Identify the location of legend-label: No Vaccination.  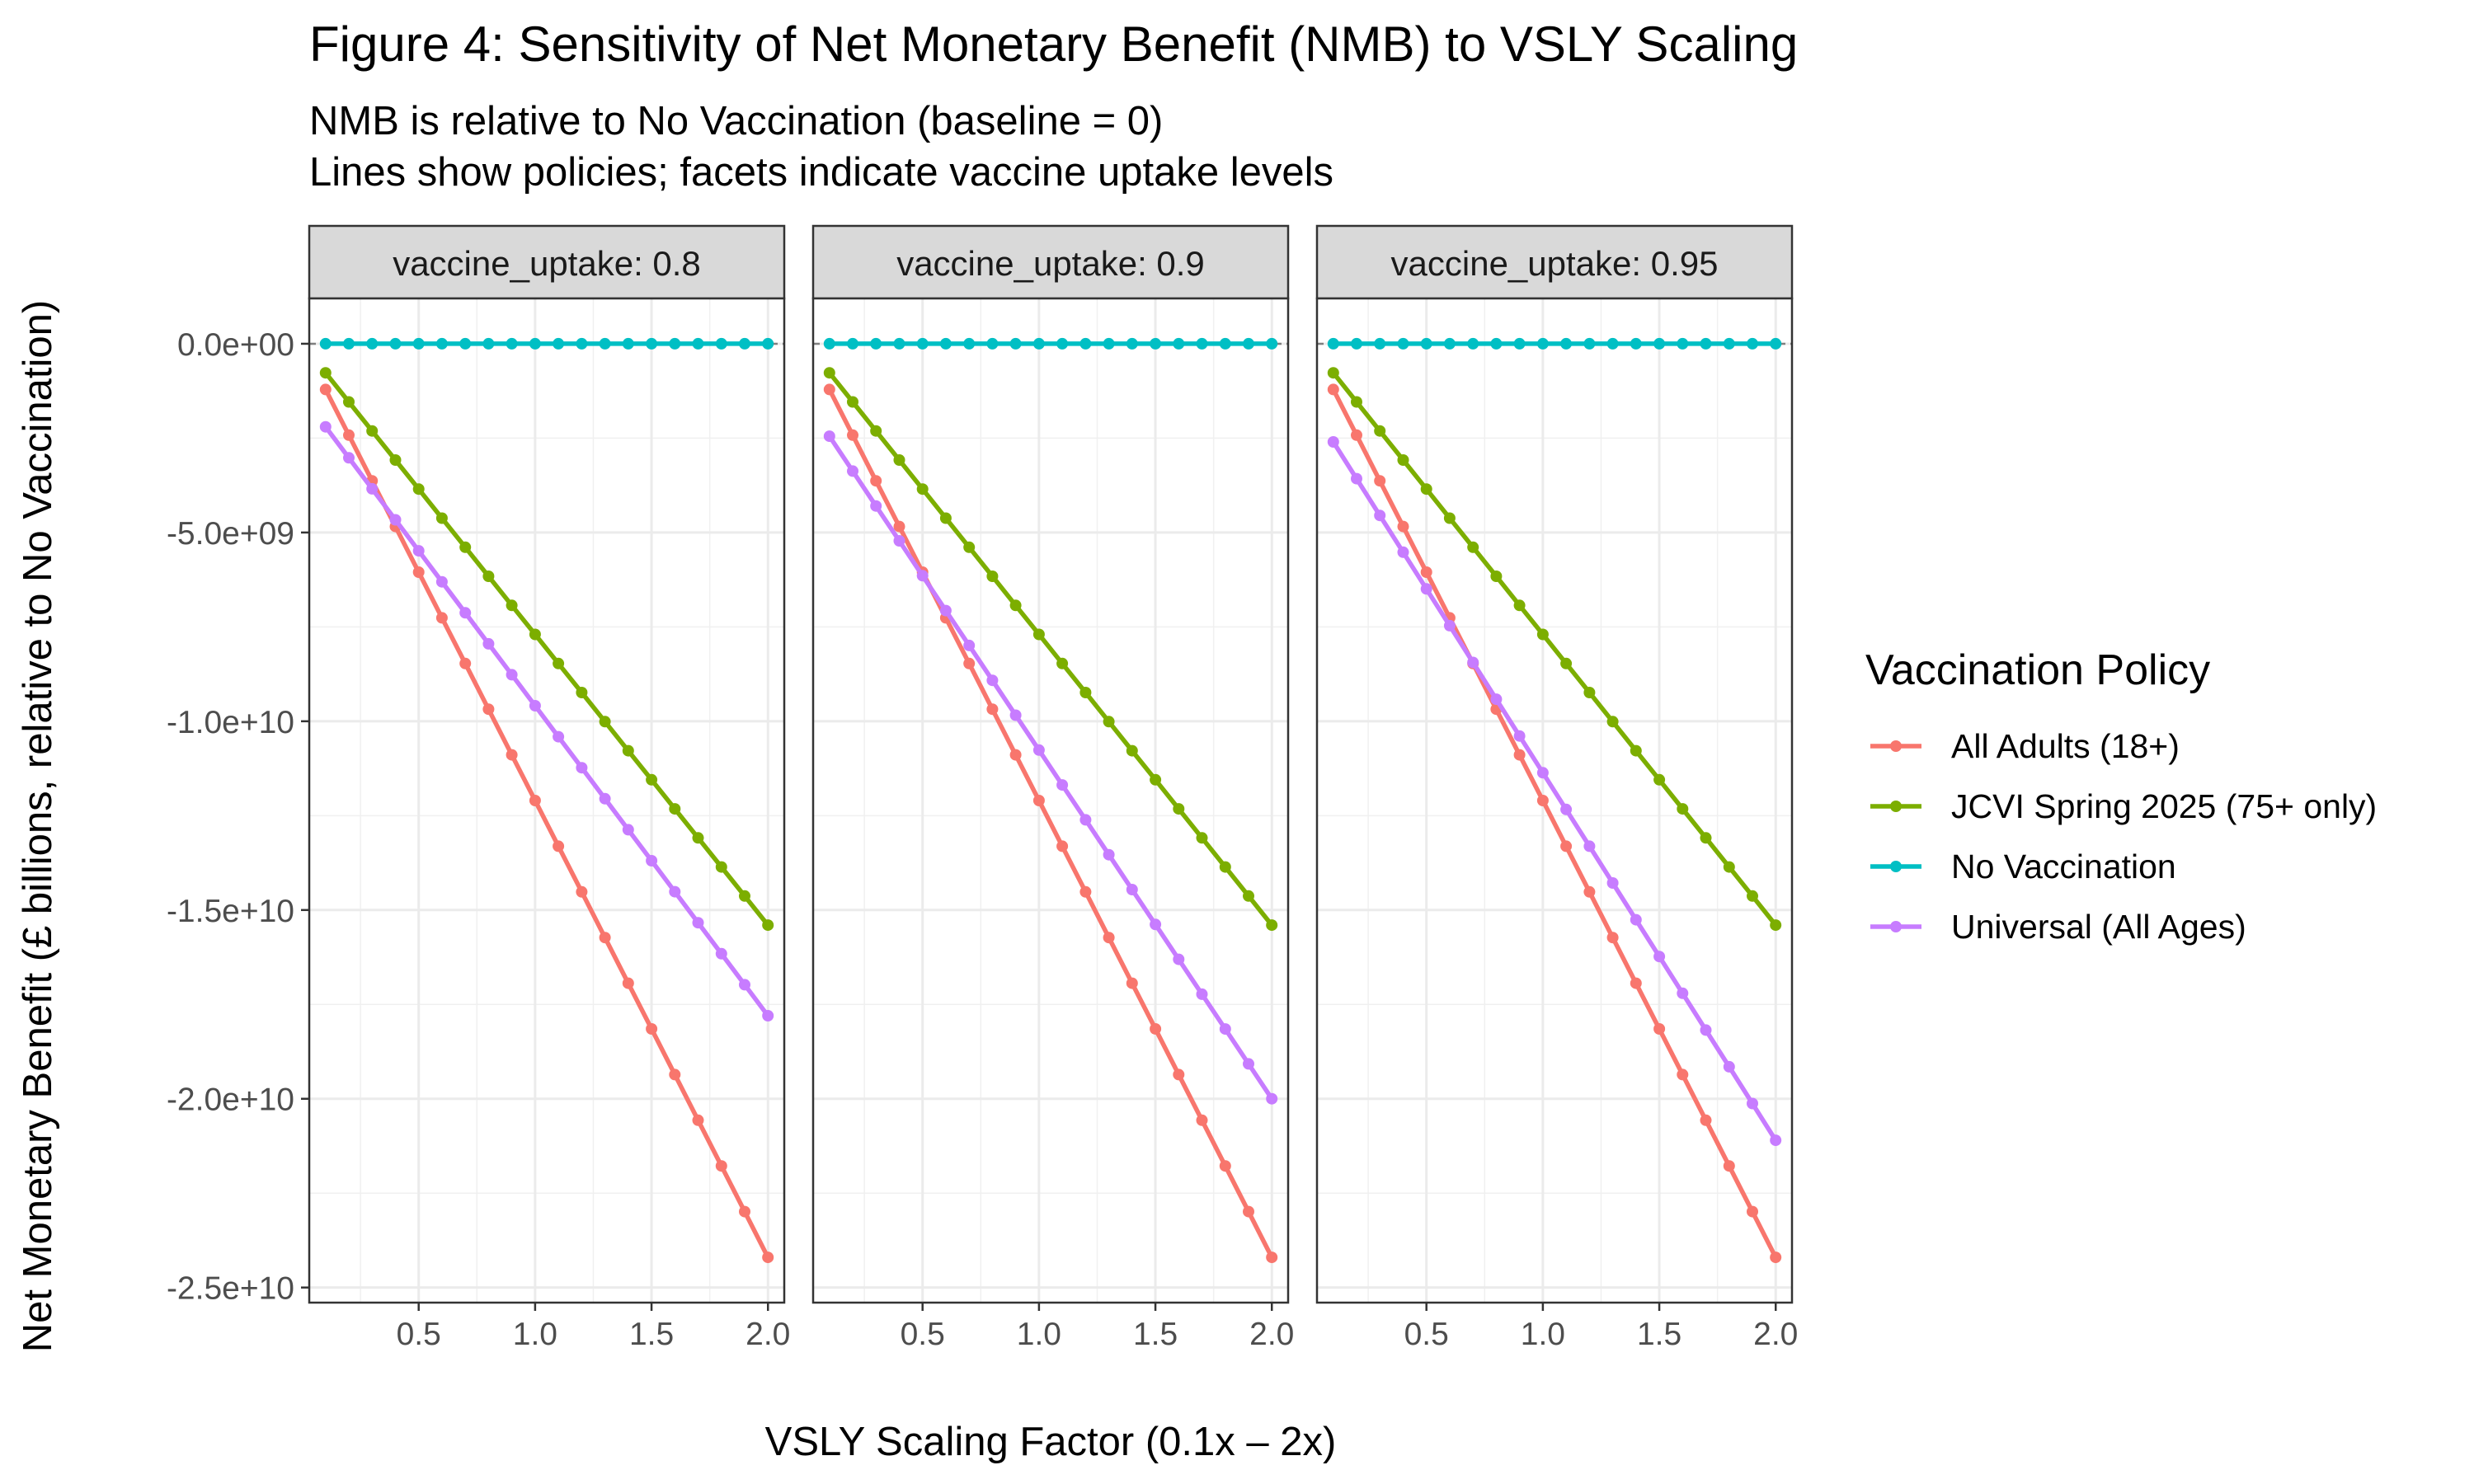
(2063, 866).